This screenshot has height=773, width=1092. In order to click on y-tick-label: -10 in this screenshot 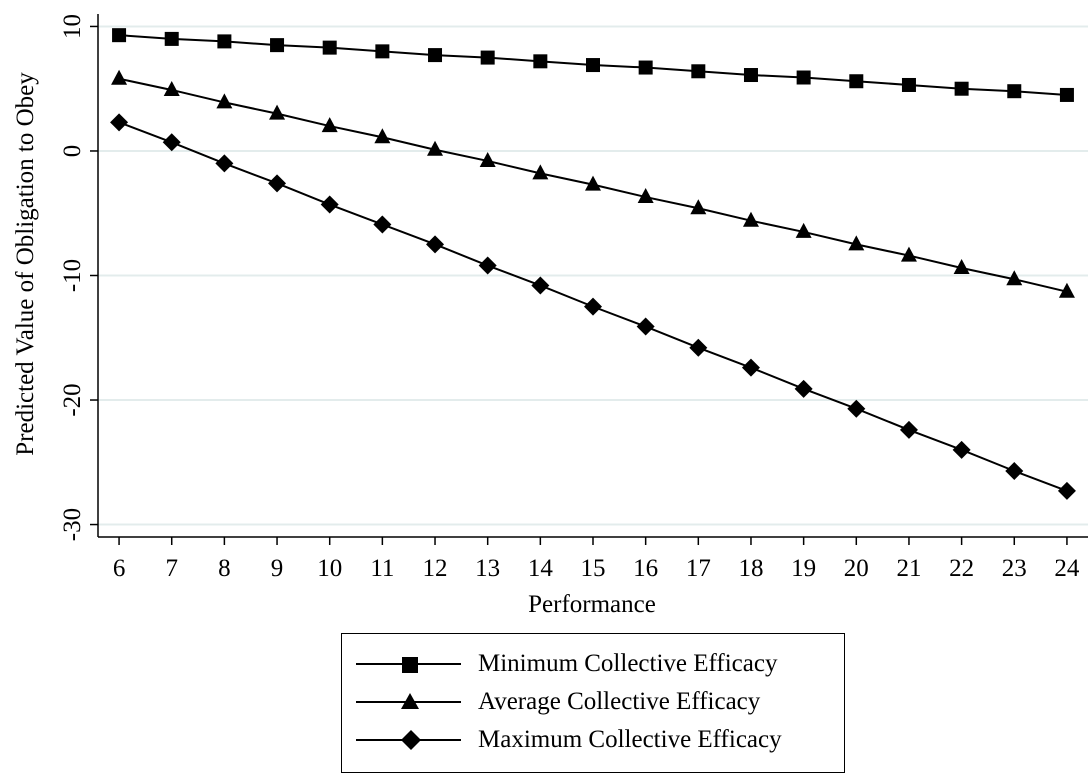, I will do `click(72, 275)`.